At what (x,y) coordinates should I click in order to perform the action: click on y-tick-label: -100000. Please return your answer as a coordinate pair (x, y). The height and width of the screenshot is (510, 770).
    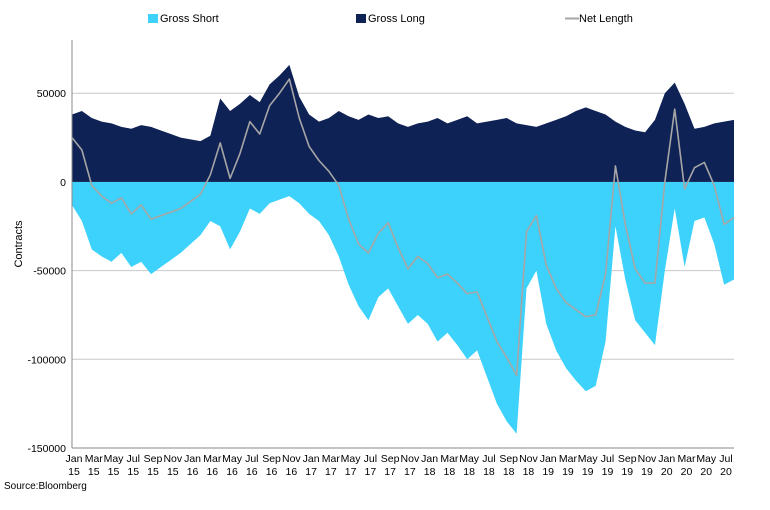
    Looking at the image, I should click on (46, 360).